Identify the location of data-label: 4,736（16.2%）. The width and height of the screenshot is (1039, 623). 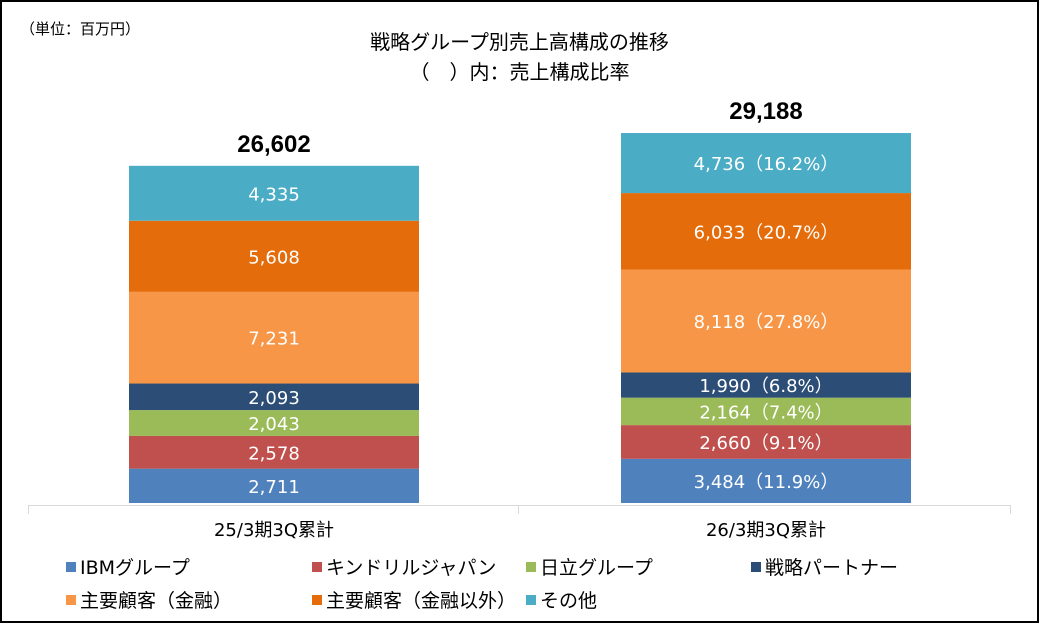
(766, 164).